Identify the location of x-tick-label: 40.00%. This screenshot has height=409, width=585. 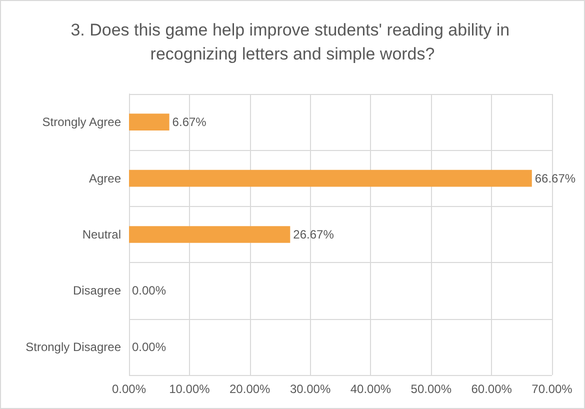
(371, 389).